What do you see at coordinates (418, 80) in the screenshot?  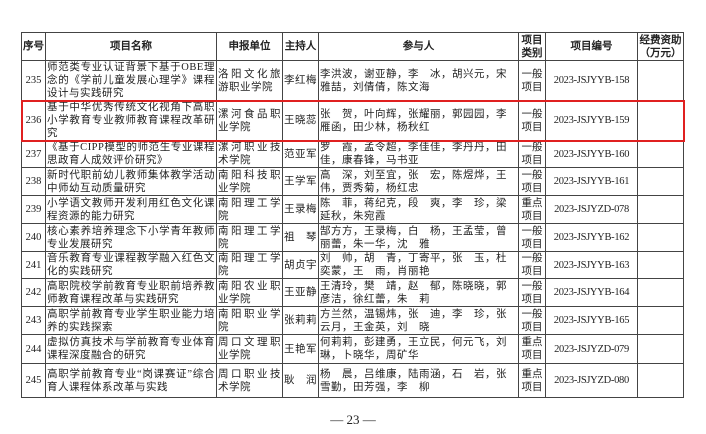 I see `members: 李洪波，谢亚静，李 冰，胡兴元，宋雅喆，刘倩倩，陈文海` at bounding box center [418, 80].